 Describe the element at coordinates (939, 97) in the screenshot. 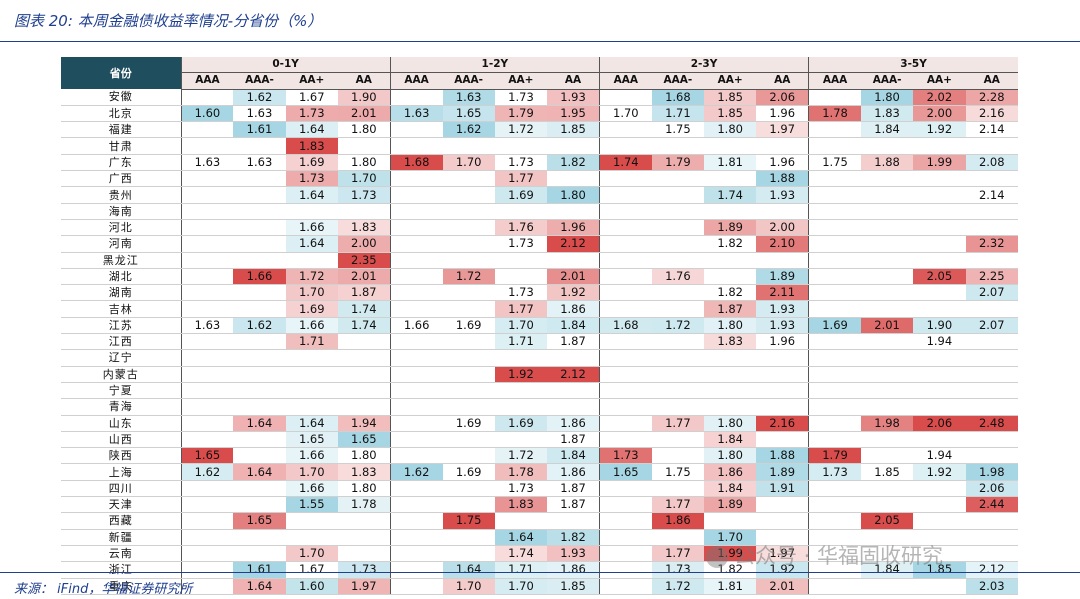

I see `yield-cell: 2.02` at that location.